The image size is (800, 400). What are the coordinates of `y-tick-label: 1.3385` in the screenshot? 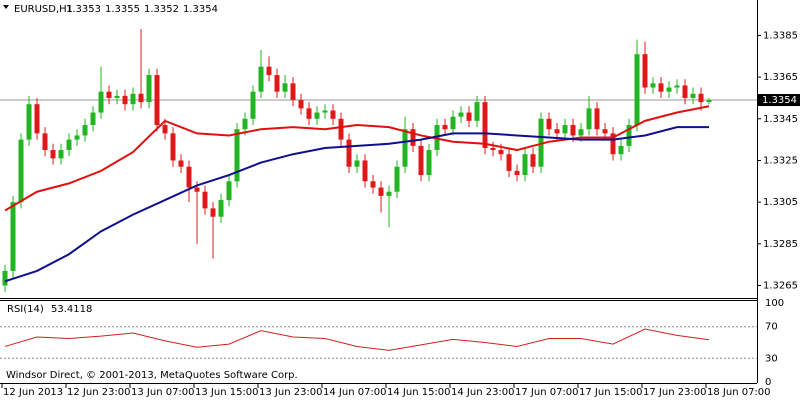 It's located at (780, 35).